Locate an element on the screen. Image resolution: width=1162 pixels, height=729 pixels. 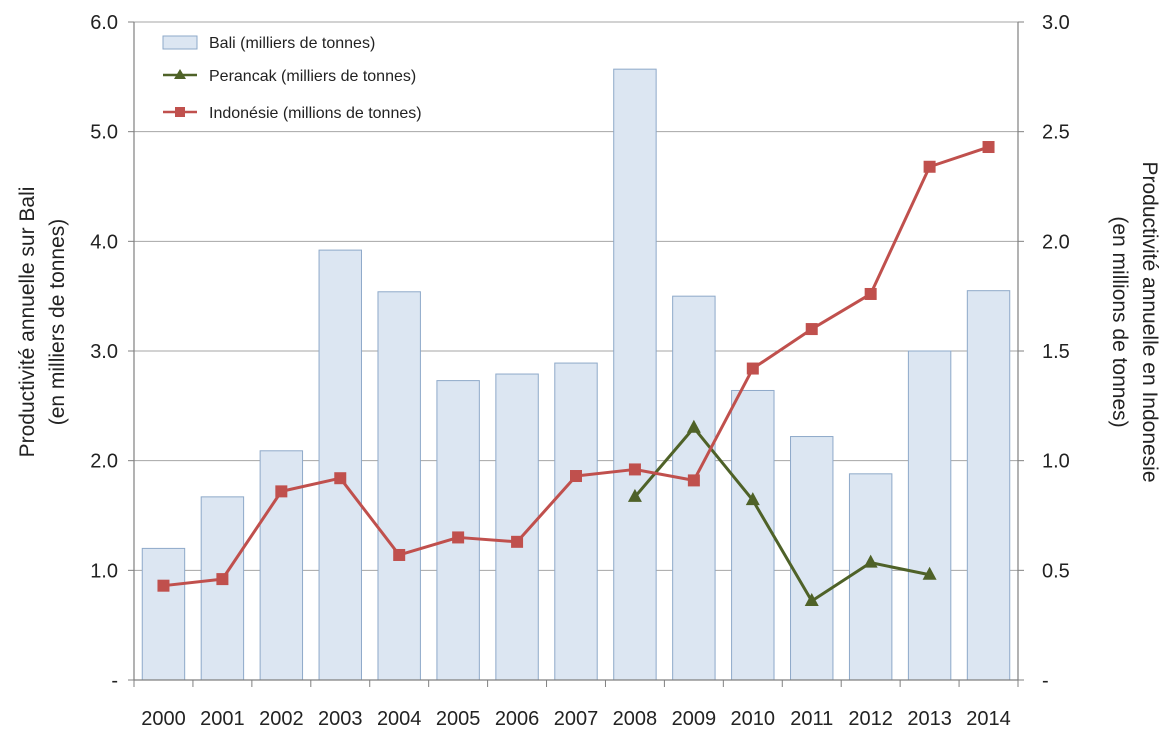
x-tick-label: 2002 is located at coordinates (281, 718).